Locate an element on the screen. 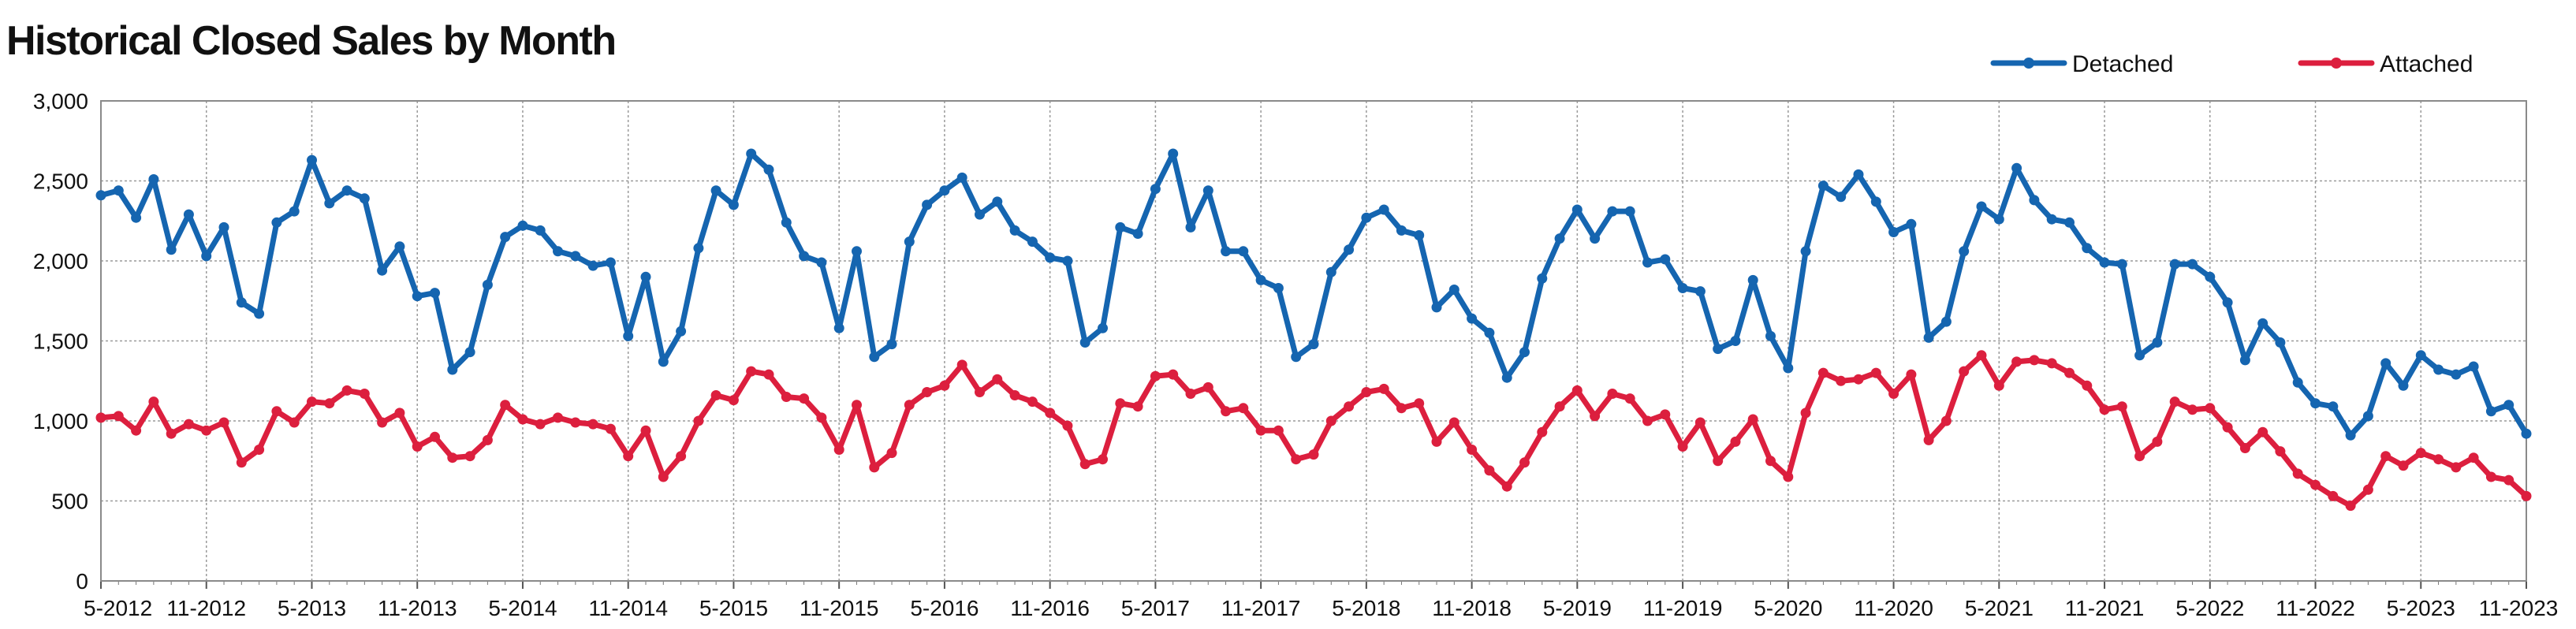 This screenshot has width=2576, height=629. x-tick-label: 11-2022 is located at coordinates (2315, 608).